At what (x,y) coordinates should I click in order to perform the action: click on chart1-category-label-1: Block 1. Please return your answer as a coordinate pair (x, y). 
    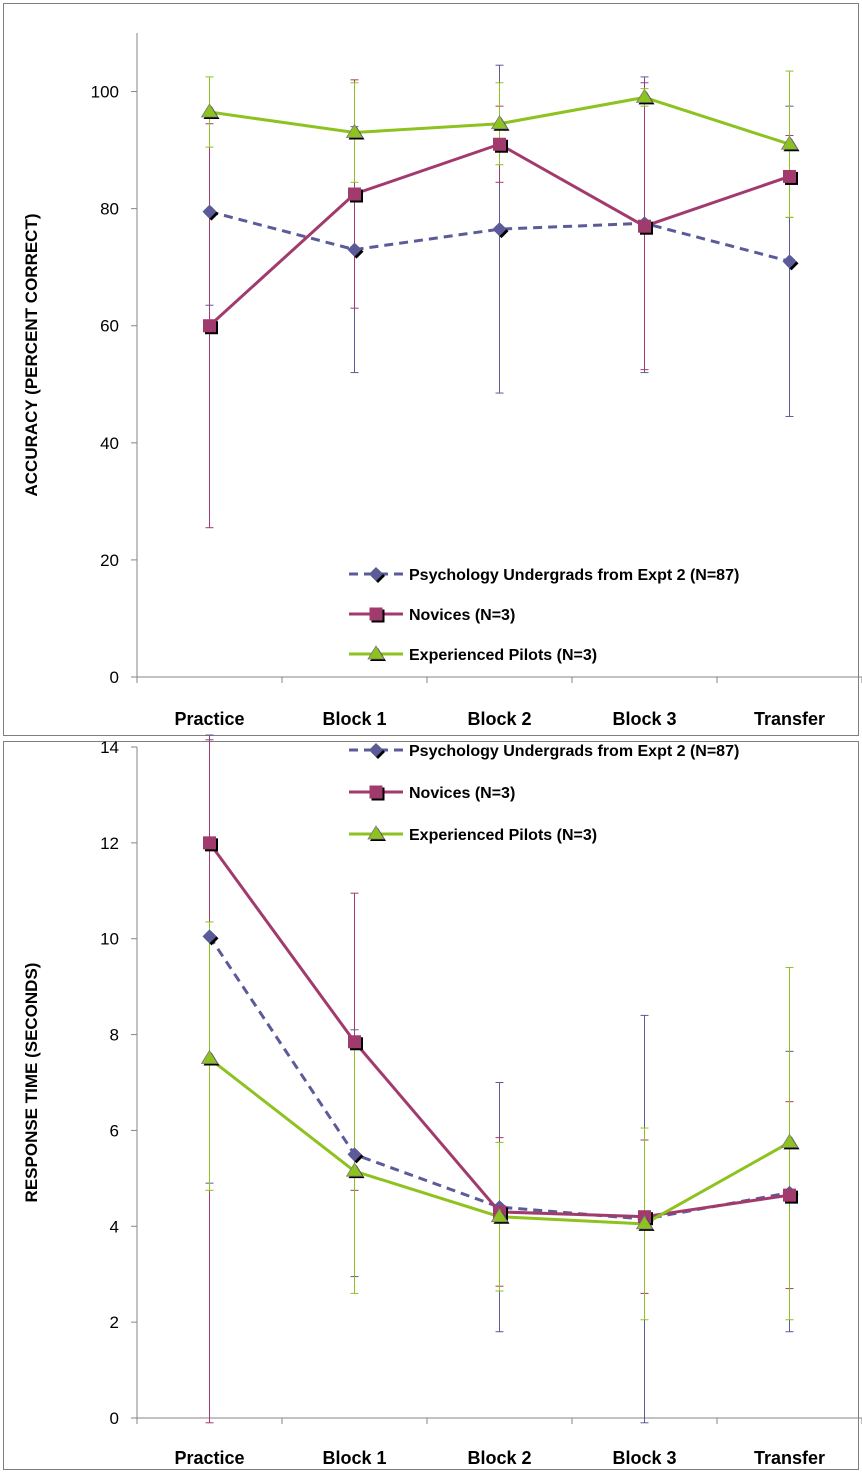
    Looking at the image, I should click on (354, 719).